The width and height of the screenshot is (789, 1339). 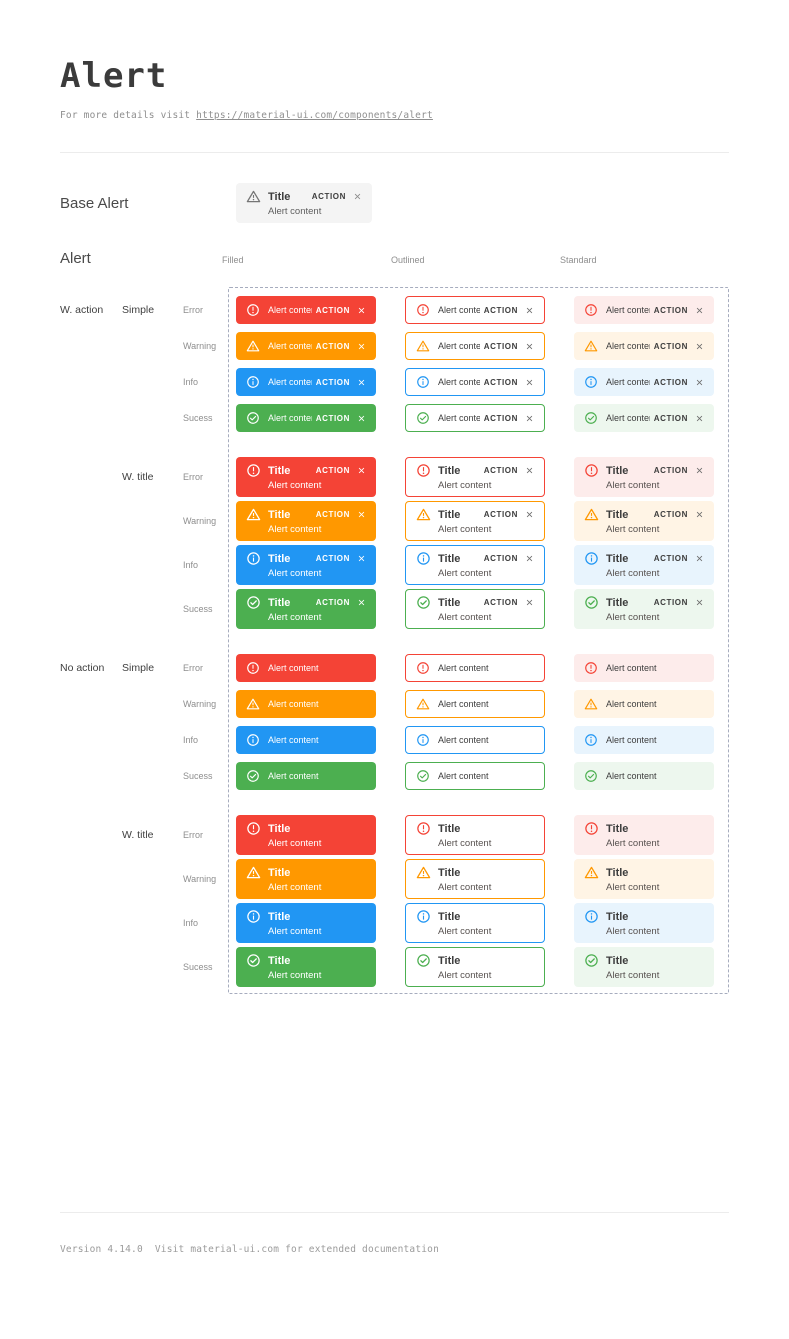 I want to click on divider-bottom, so click(x=394, y=1212).